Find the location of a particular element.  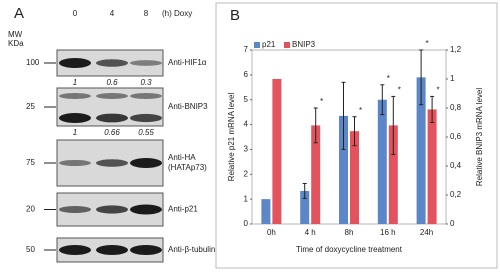

y2-tick-label: 1,2 is located at coordinates (456, 49).